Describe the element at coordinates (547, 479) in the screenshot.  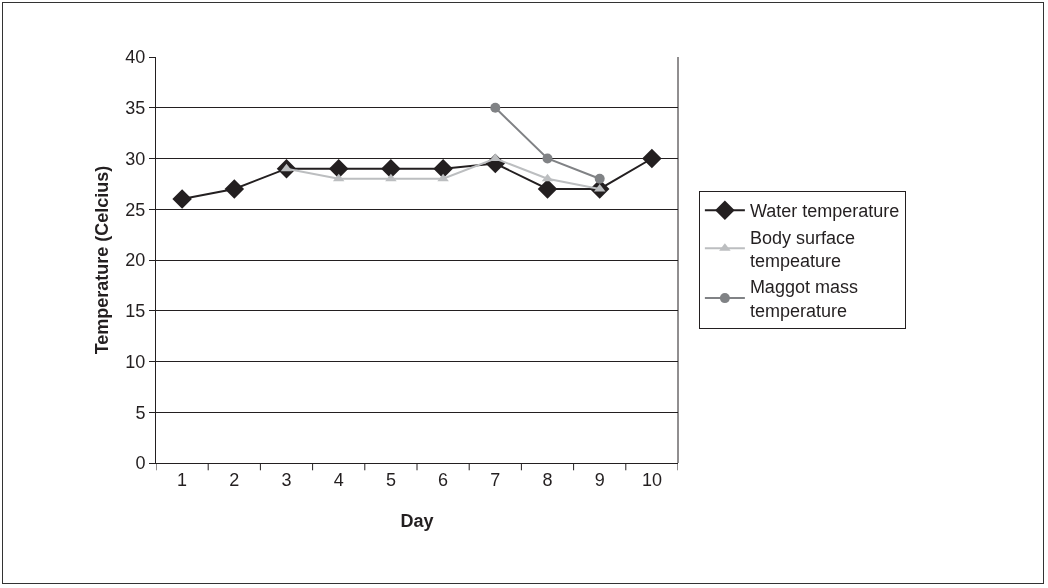
I see `x-tick-label: 8` at that location.